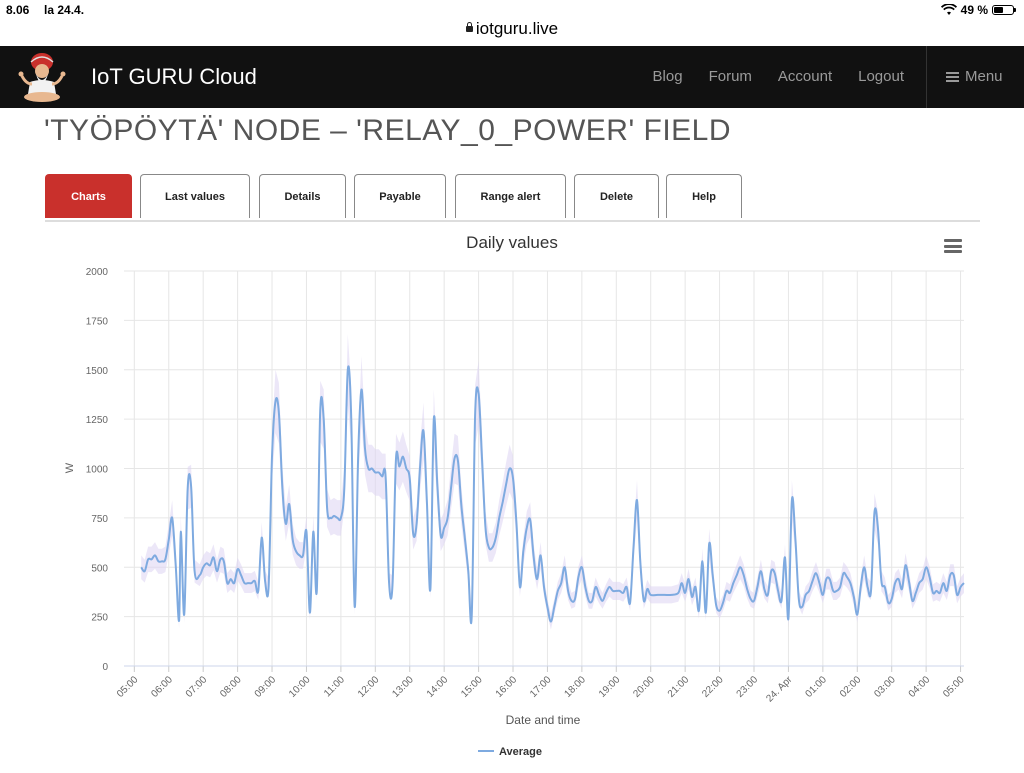 The height and width of the screenshot is (773, 1024). What do you see at coordinates (97, 470) in the screenshot?
I see `y-tick-label: 1000` at bounding box center [97, 470].